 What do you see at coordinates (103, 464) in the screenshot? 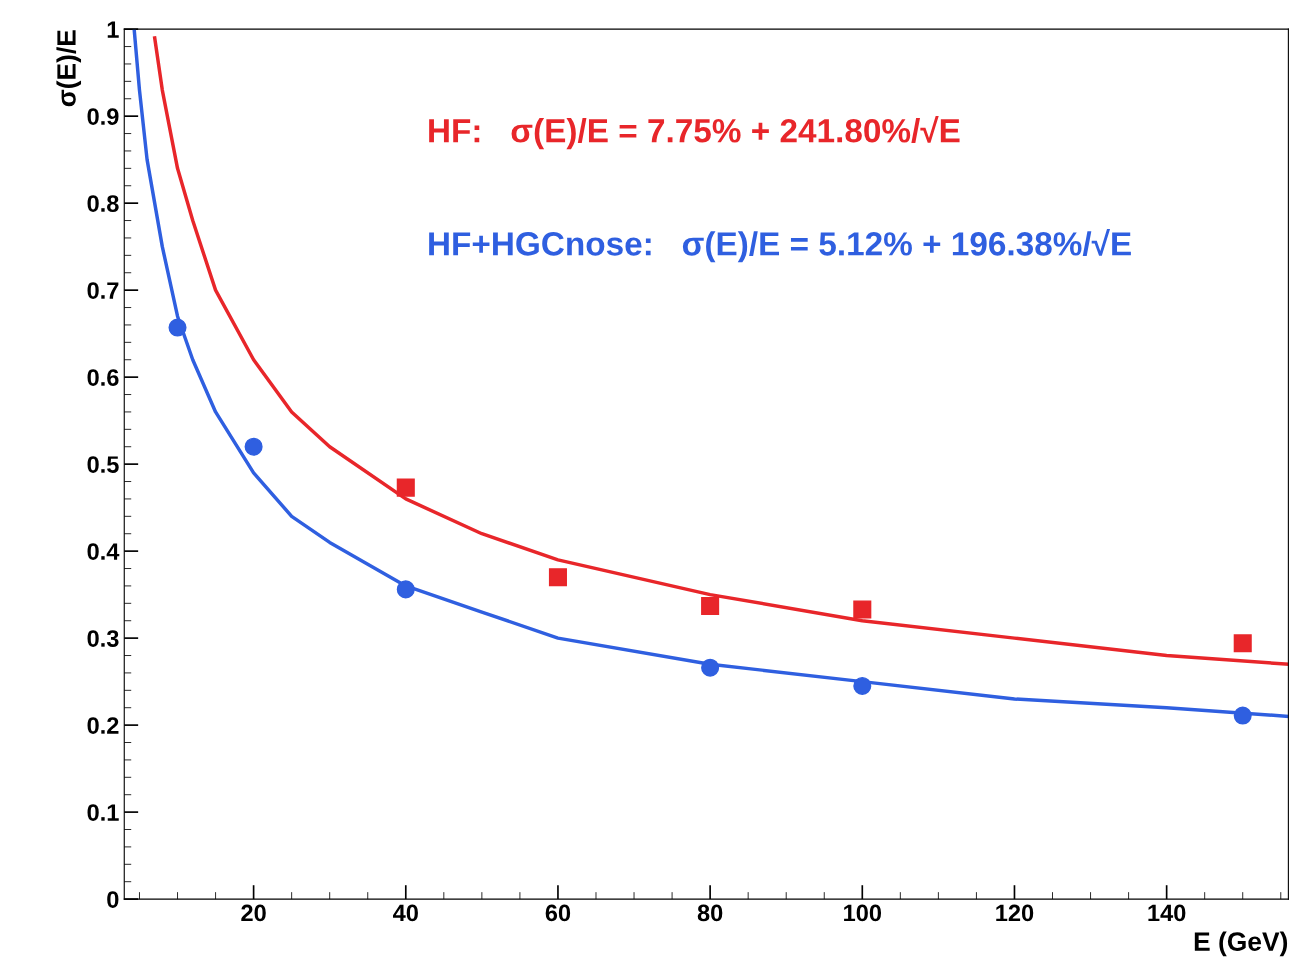
I see `y-tick-label: 0.5` at bounding box center [103, 464].